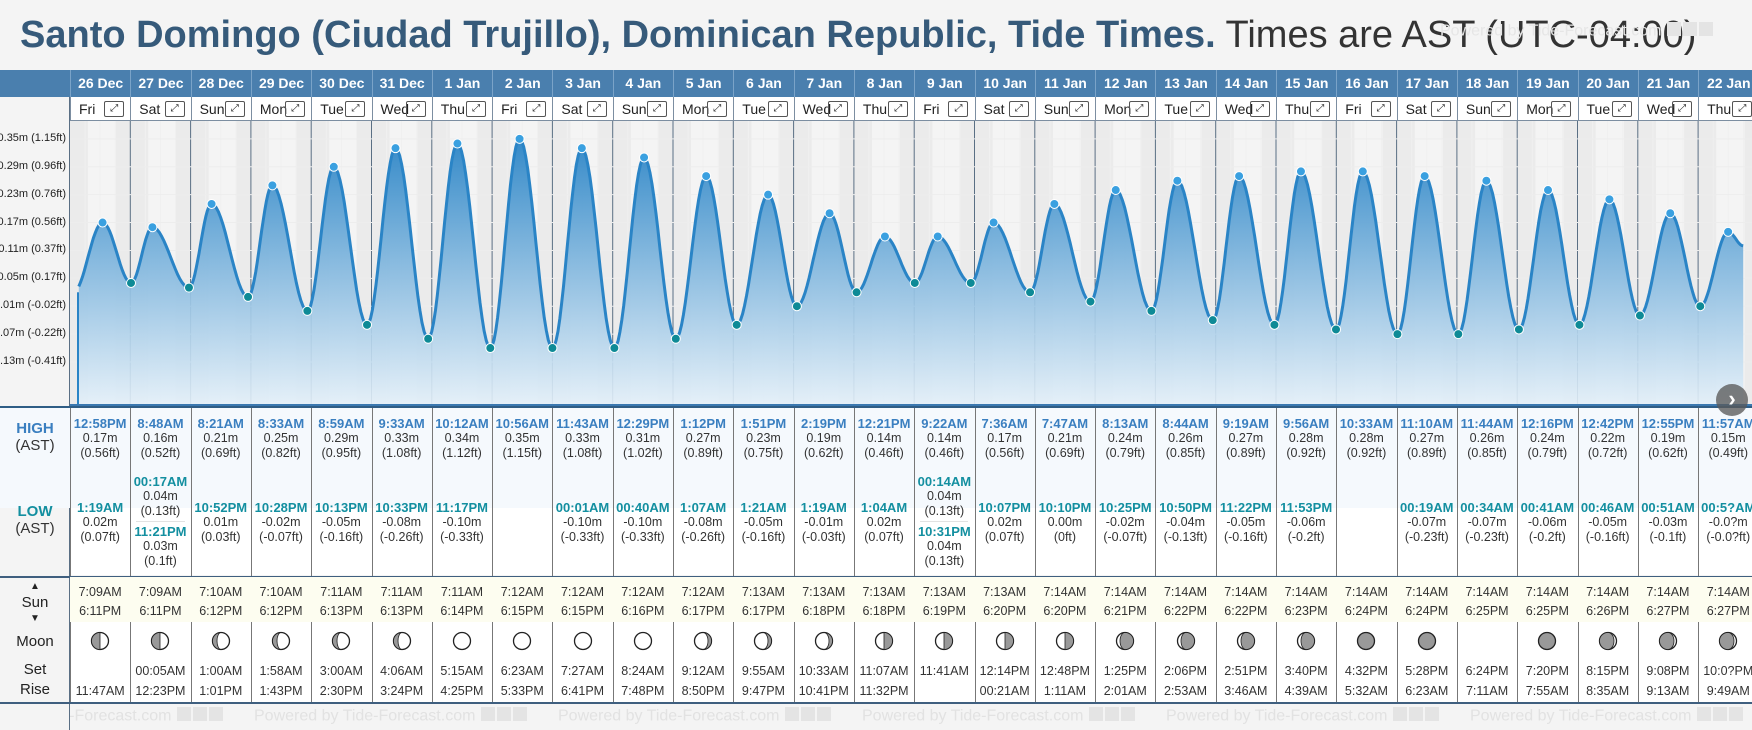  What do you see at coordinates (1668, 537) in the screenshot?
I see `low-tide-feet: (-0.1ft)` at bounding box center [1668, 537].